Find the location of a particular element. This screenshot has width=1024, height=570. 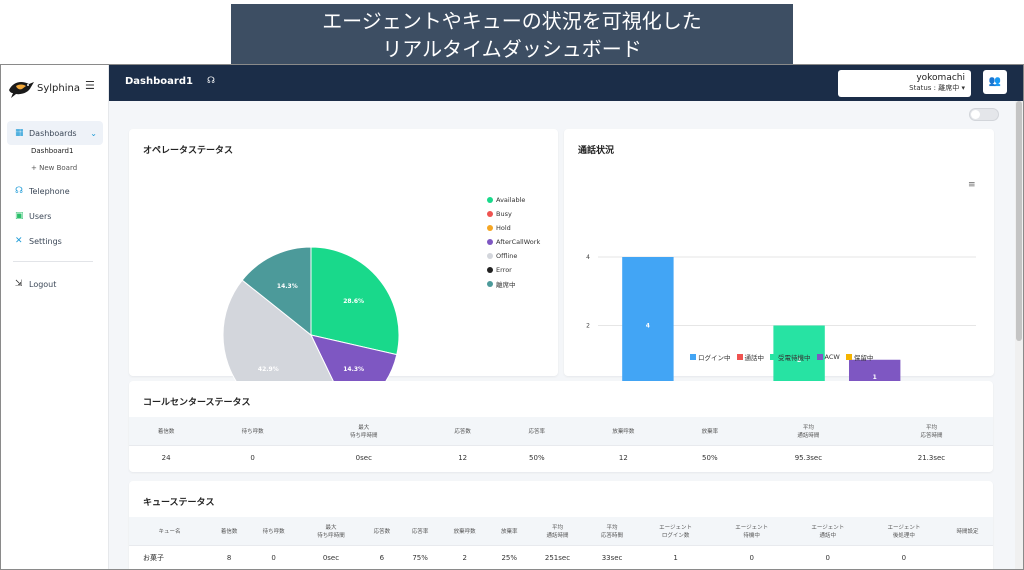

column-header: 平均 応答時間 is located at coordinates (931, 431).